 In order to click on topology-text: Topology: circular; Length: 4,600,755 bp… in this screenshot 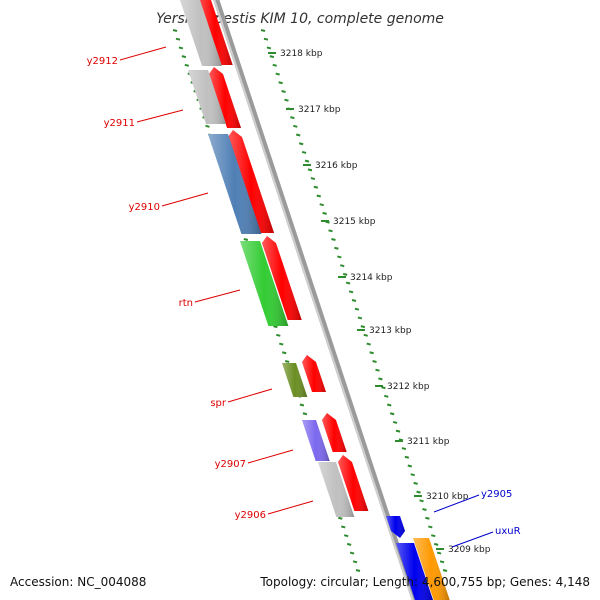, I will do `click(424, 582)`.